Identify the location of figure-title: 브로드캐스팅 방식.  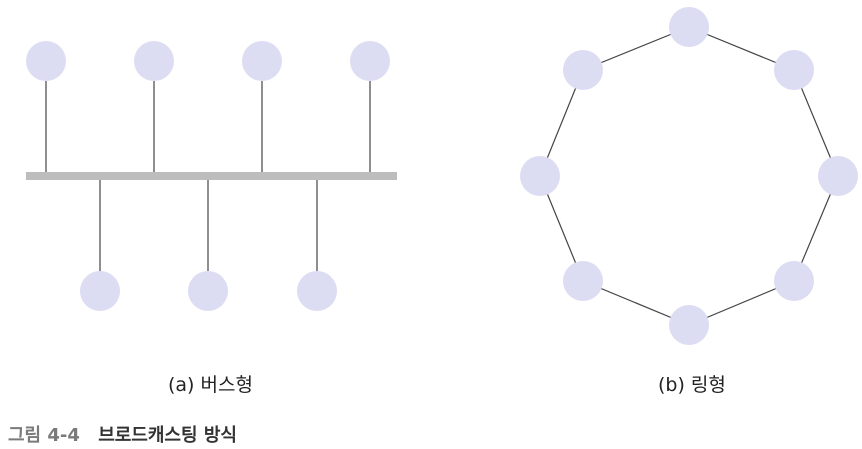
(167, 435).